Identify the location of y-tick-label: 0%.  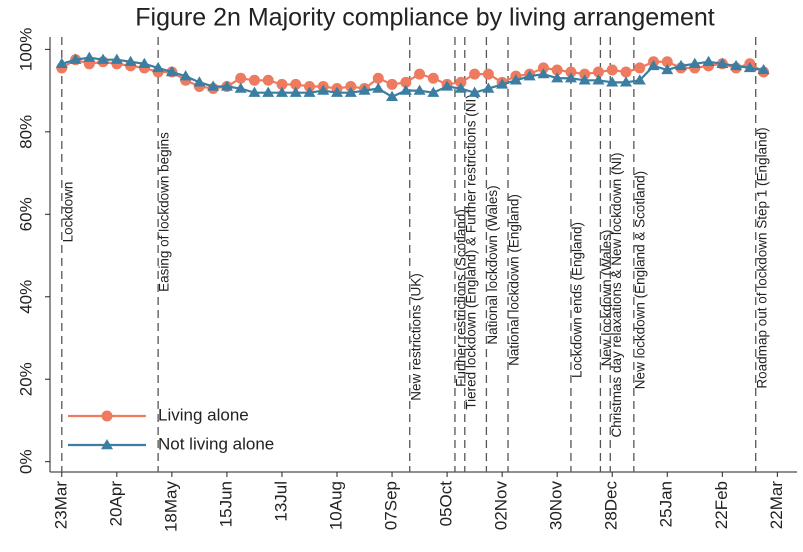
(25, 461).